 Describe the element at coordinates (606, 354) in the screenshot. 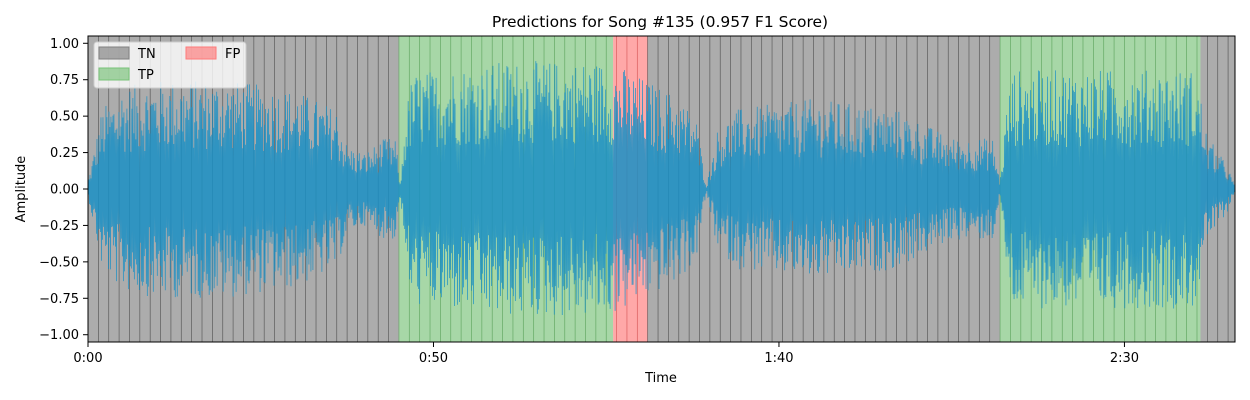

I see `x-axis: 0:00 0:50 1:40 2:30` at that location.